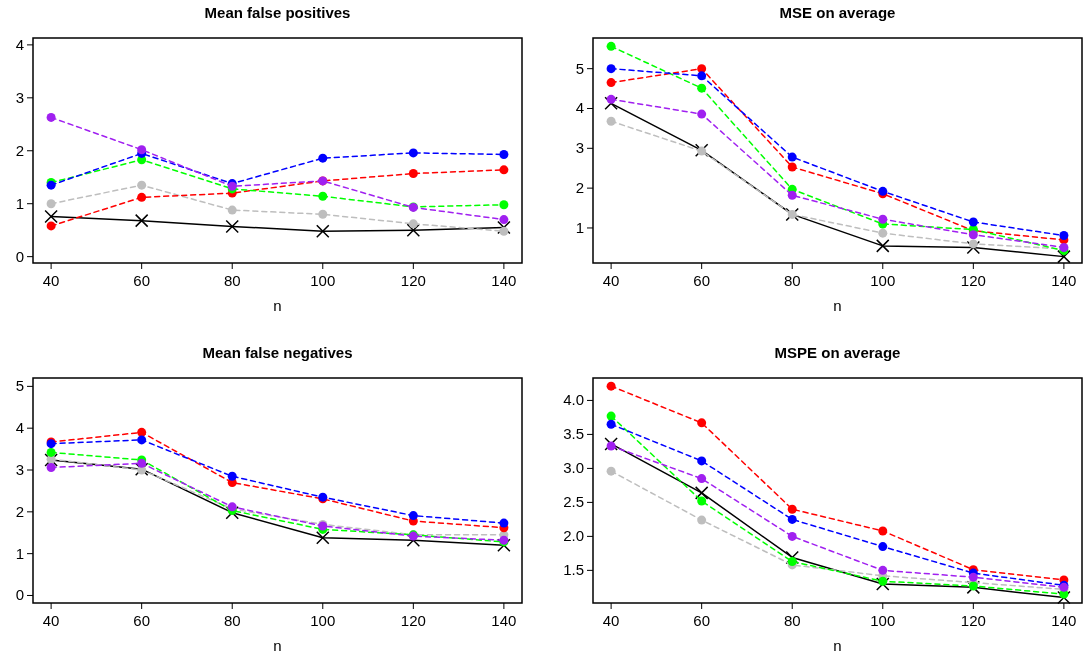  What do you see at coordinates (19, 595) in the screenshot?
I see `y-tick-label: 0` at bounding box center [19, 595].